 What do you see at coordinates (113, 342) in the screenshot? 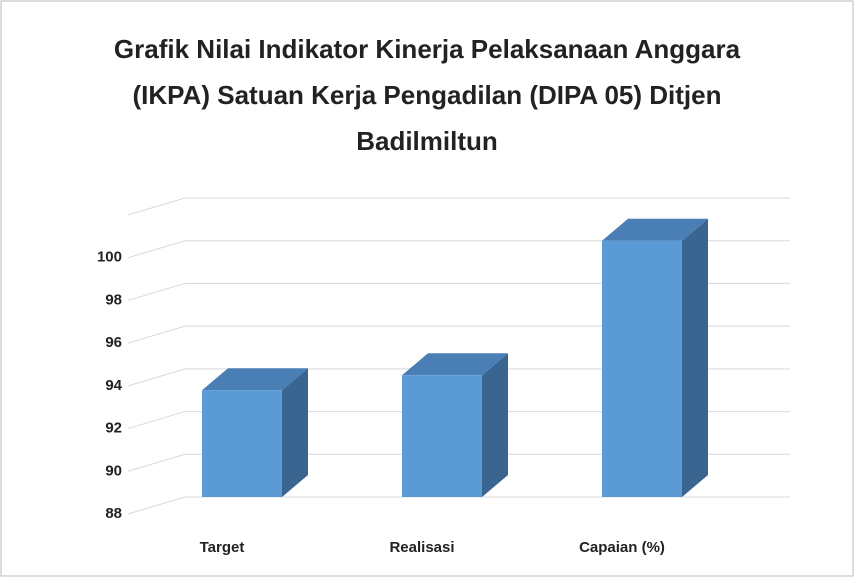
I see `y-tick-label: 96` at bounding box center [113, 342].